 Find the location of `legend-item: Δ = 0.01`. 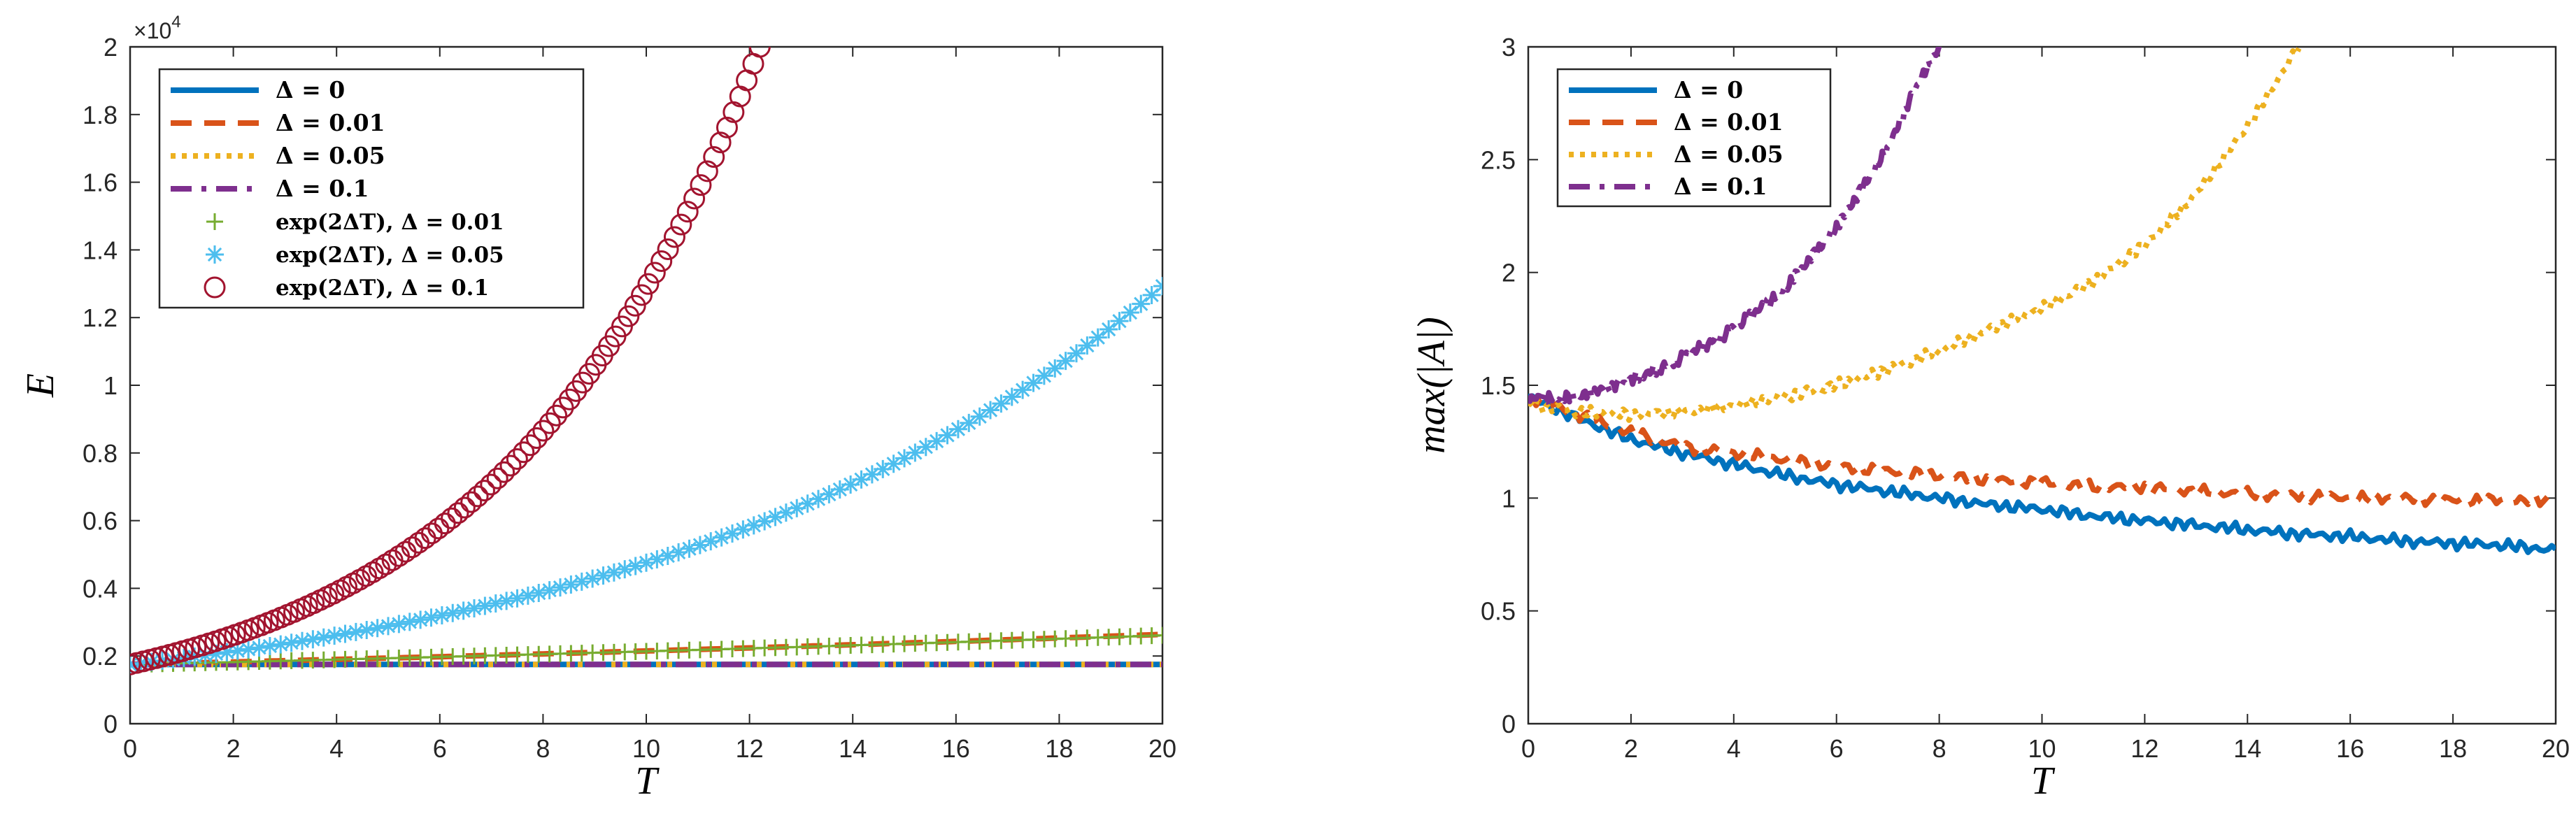

legend-item: Δ = 0.01 is located at coordinates (278, 122).